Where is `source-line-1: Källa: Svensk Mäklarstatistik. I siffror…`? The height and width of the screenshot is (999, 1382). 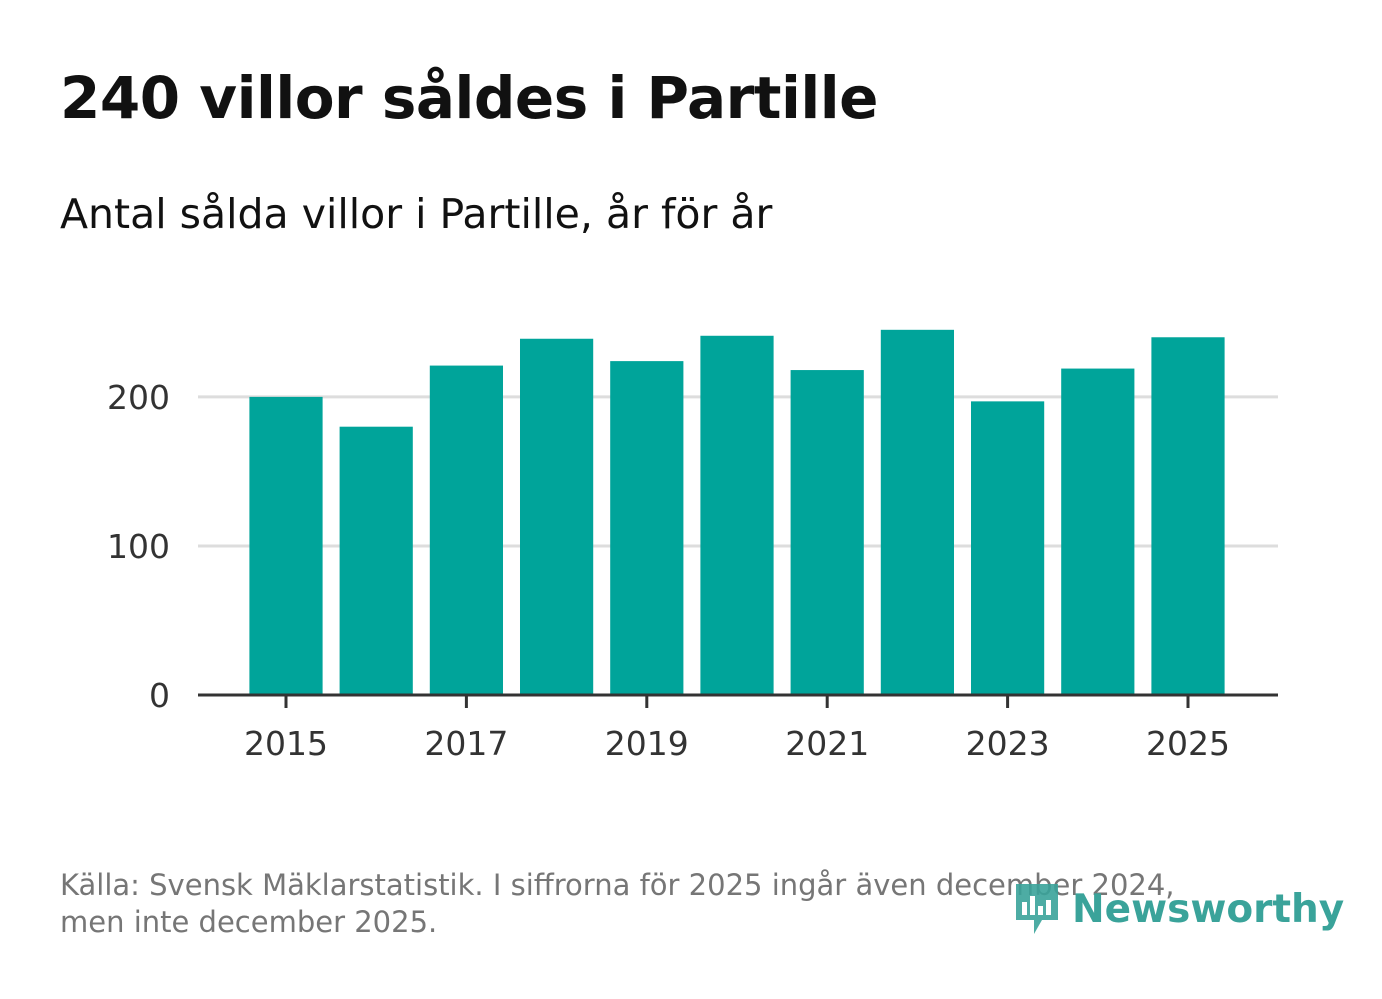
source-line-1: Källa: Svensk Mäklarstatistik. I siffror… is located at coordinates (617, 885).